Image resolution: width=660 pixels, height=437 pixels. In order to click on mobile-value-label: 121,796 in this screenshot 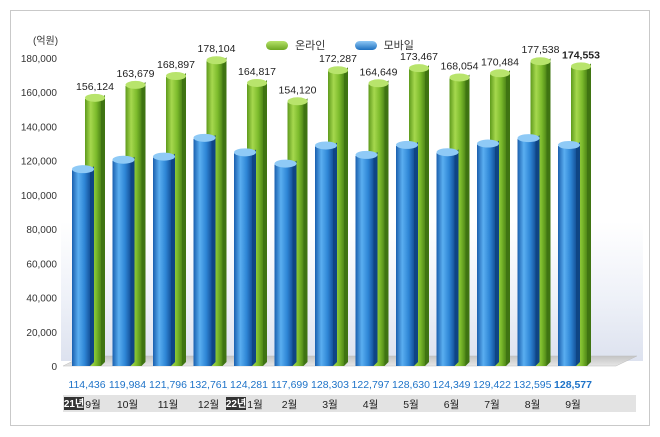, I will do `click(168, 385)`.